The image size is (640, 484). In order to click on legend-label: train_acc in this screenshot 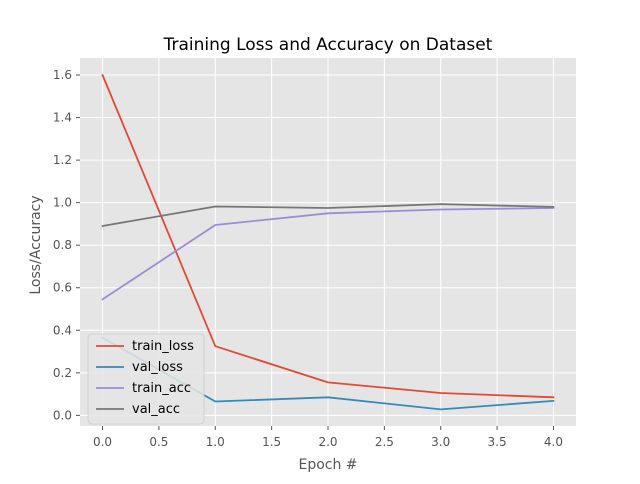, I will do `click(161, 388)`.